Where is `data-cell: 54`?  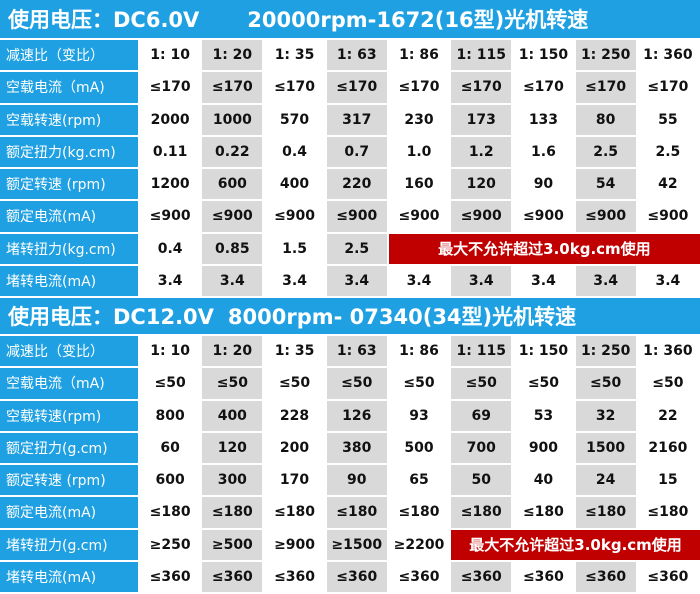
data-cell: 54 is located at coordinates (605, 184).